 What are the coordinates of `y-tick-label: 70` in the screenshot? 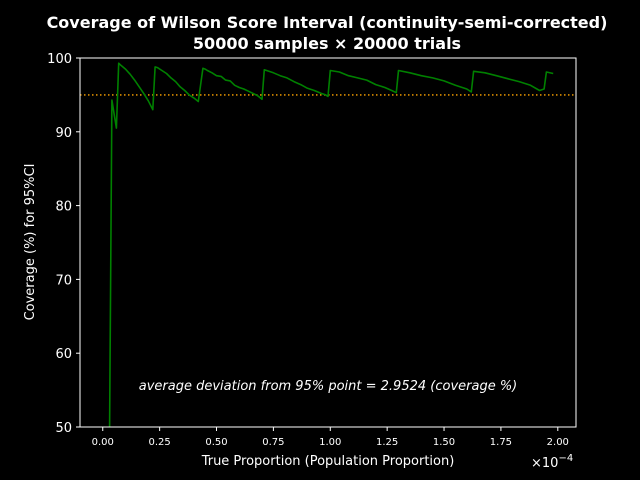 It's located at (63, 280).